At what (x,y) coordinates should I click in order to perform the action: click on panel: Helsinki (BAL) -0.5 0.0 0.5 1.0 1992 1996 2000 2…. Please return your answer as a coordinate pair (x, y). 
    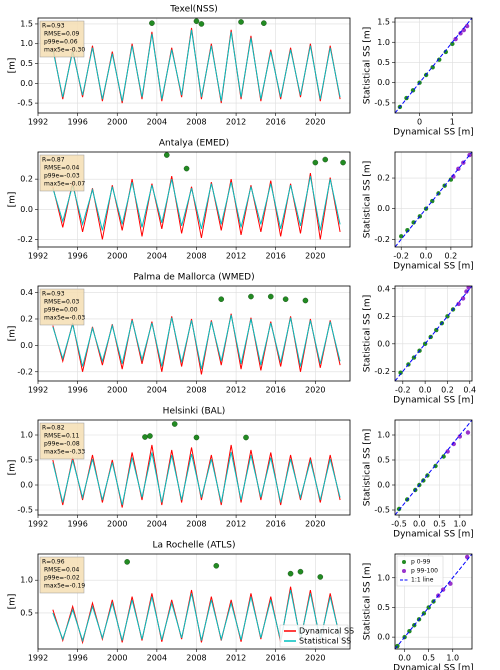
    Looking at the image, I should click on (179, 468).